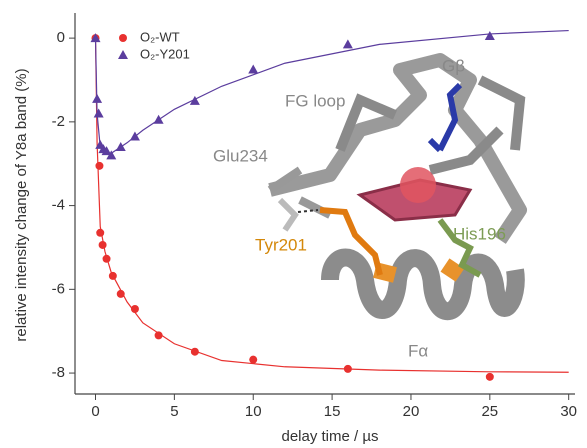 Image resolution: width=587 pixels, height=448 pixels. I want to click on annotation: Fα, so click(418, 350).